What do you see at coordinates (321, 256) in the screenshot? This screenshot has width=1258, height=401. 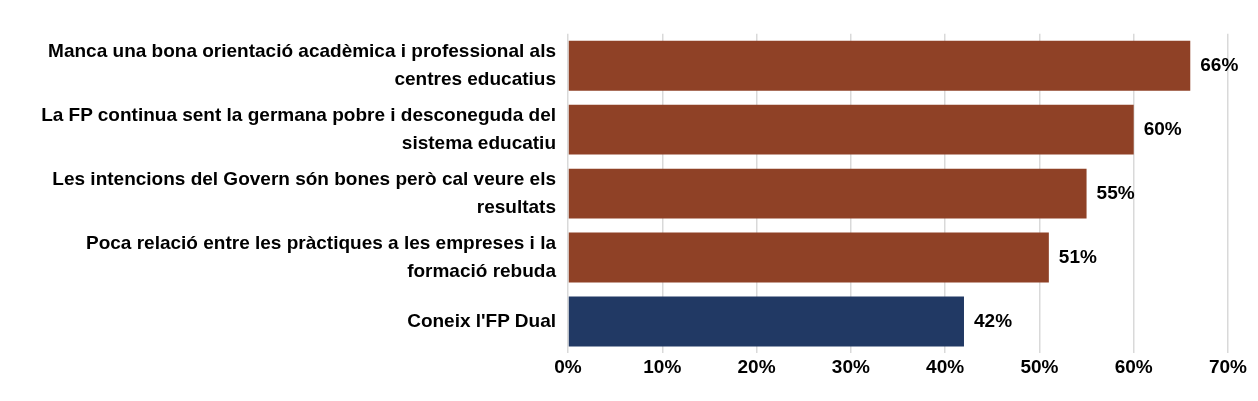 I see `y-tick-label: Poca relació entre les pràctiques a les empreses i la formació rebuda` at bounding box center [321, 256].